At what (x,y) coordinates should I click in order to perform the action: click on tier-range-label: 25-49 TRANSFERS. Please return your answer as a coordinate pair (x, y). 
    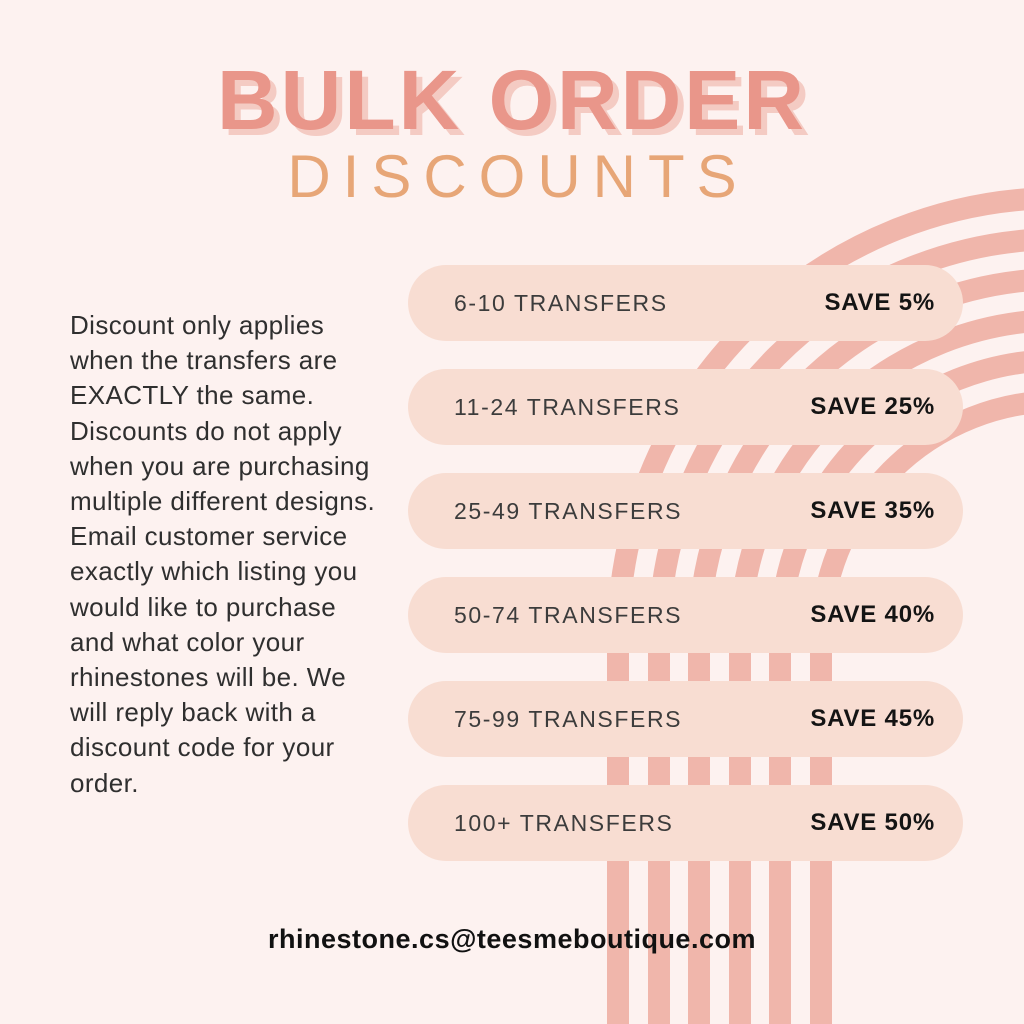
    Looking at the image, I should click on (568, 510).